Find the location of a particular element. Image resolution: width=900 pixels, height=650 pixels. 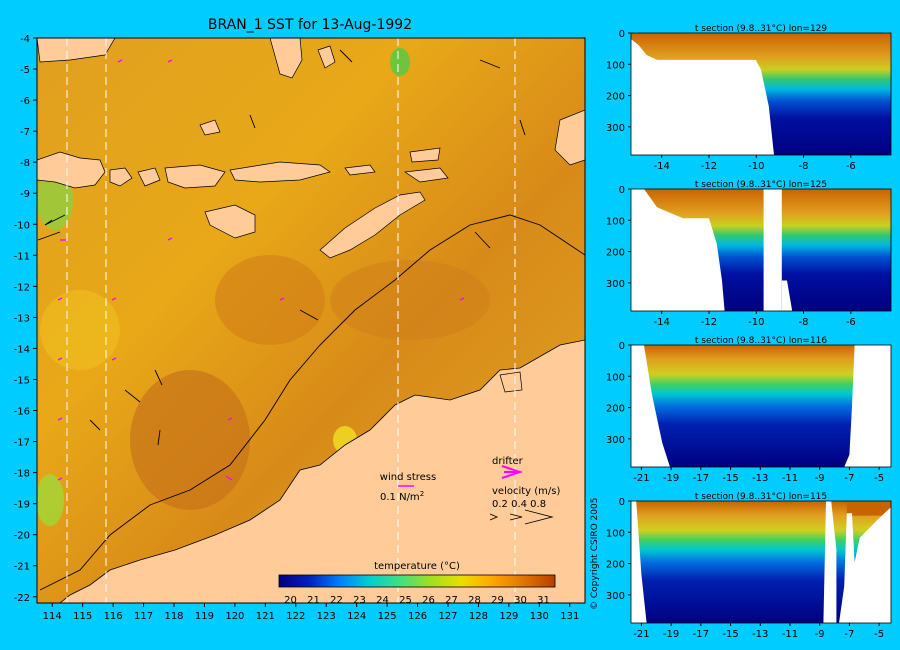

section-lat-label: -19 is located at coordinates (671, 634).